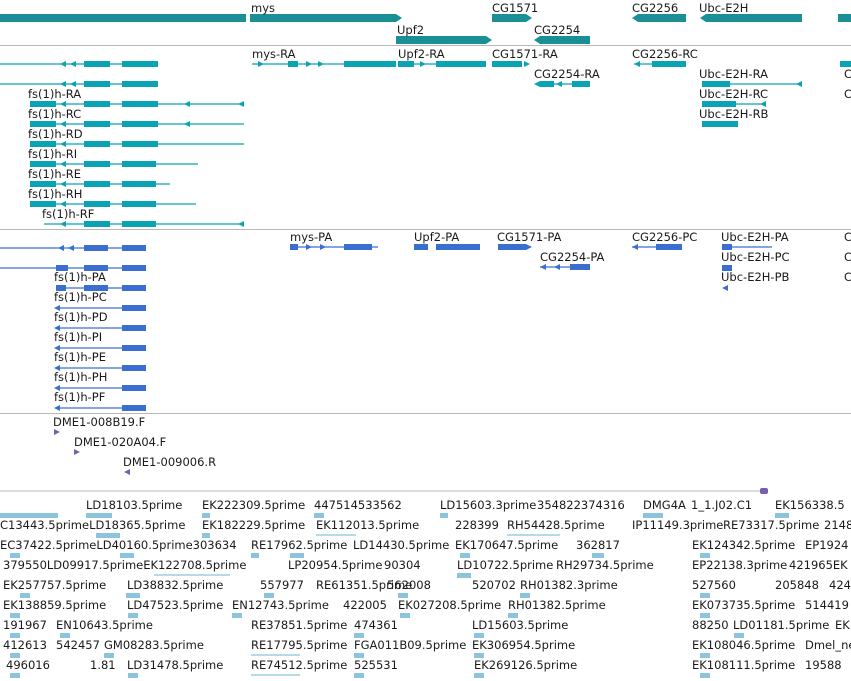 The image size is (851, 681). I want to click on transcript-cg2256-rc, so click(660, 64).